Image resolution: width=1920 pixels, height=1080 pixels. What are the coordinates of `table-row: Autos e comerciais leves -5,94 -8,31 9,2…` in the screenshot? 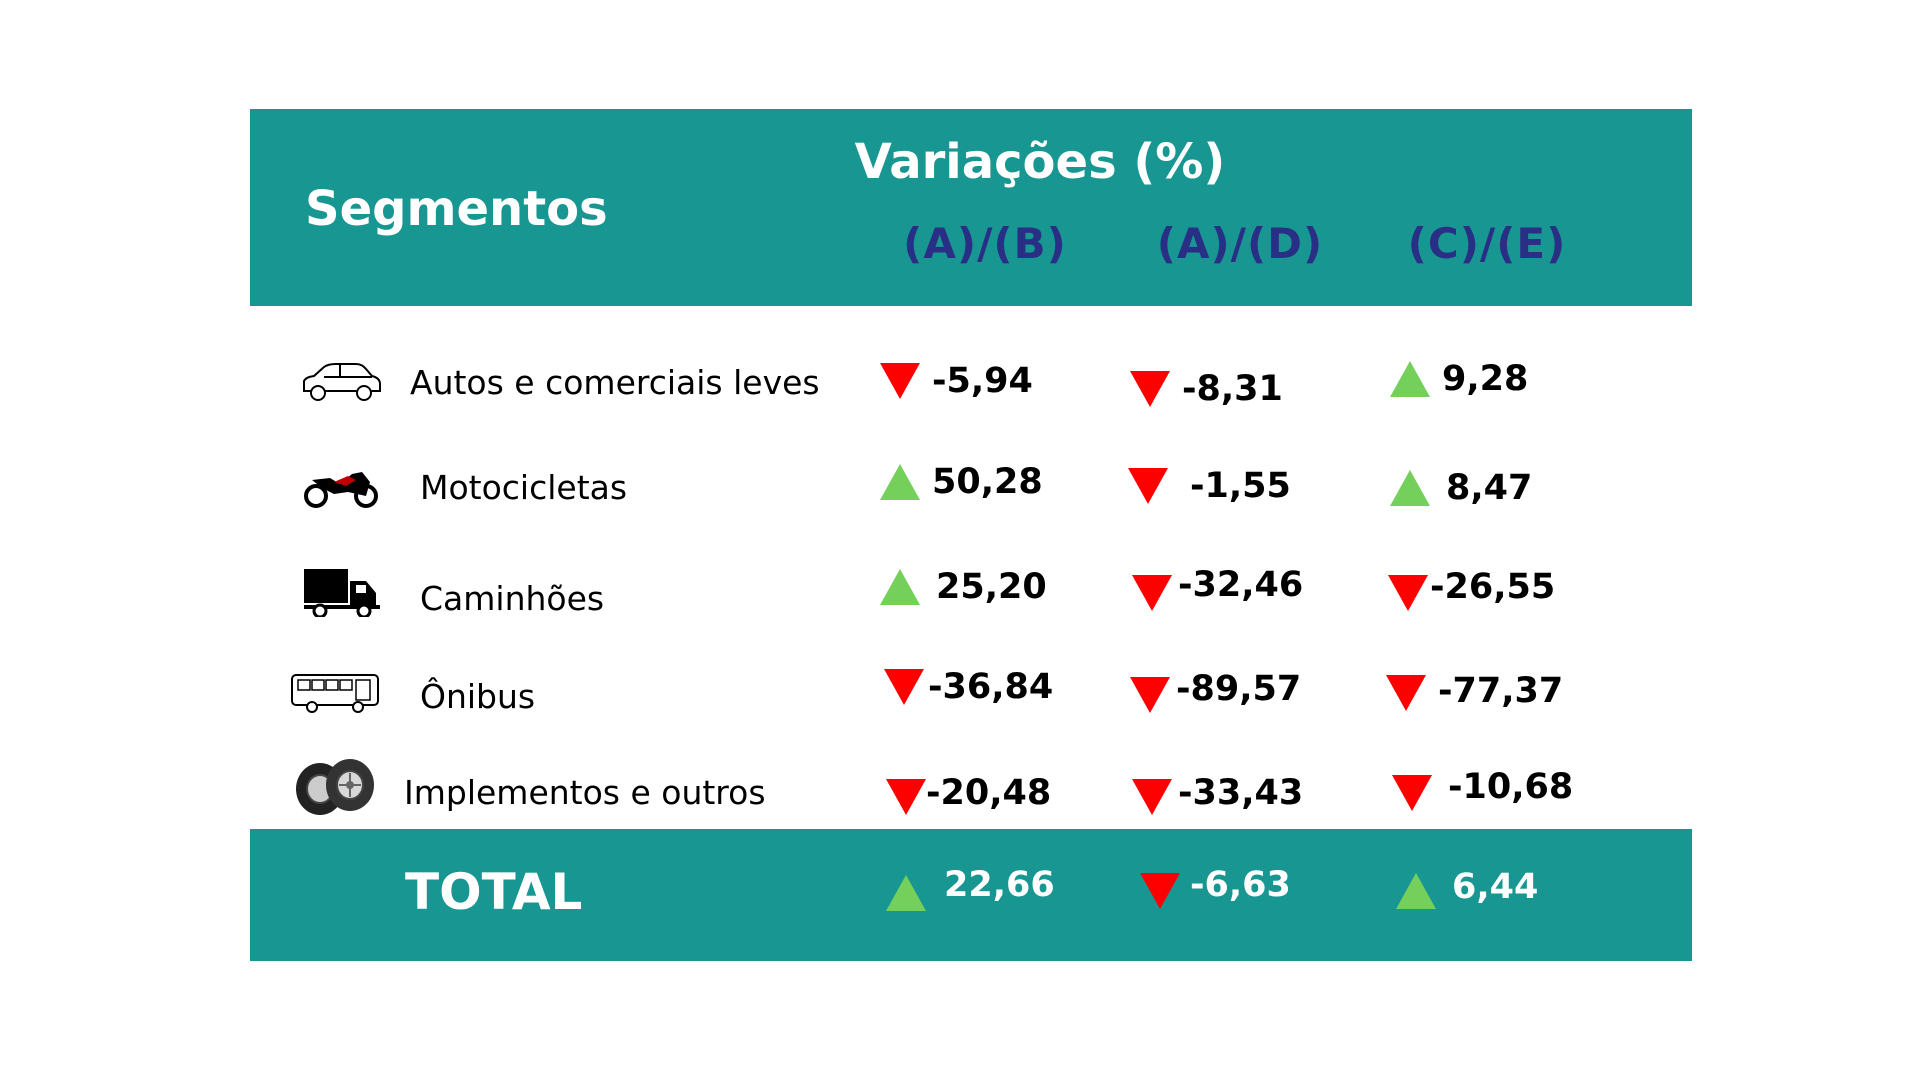 It's located at (971, 384).